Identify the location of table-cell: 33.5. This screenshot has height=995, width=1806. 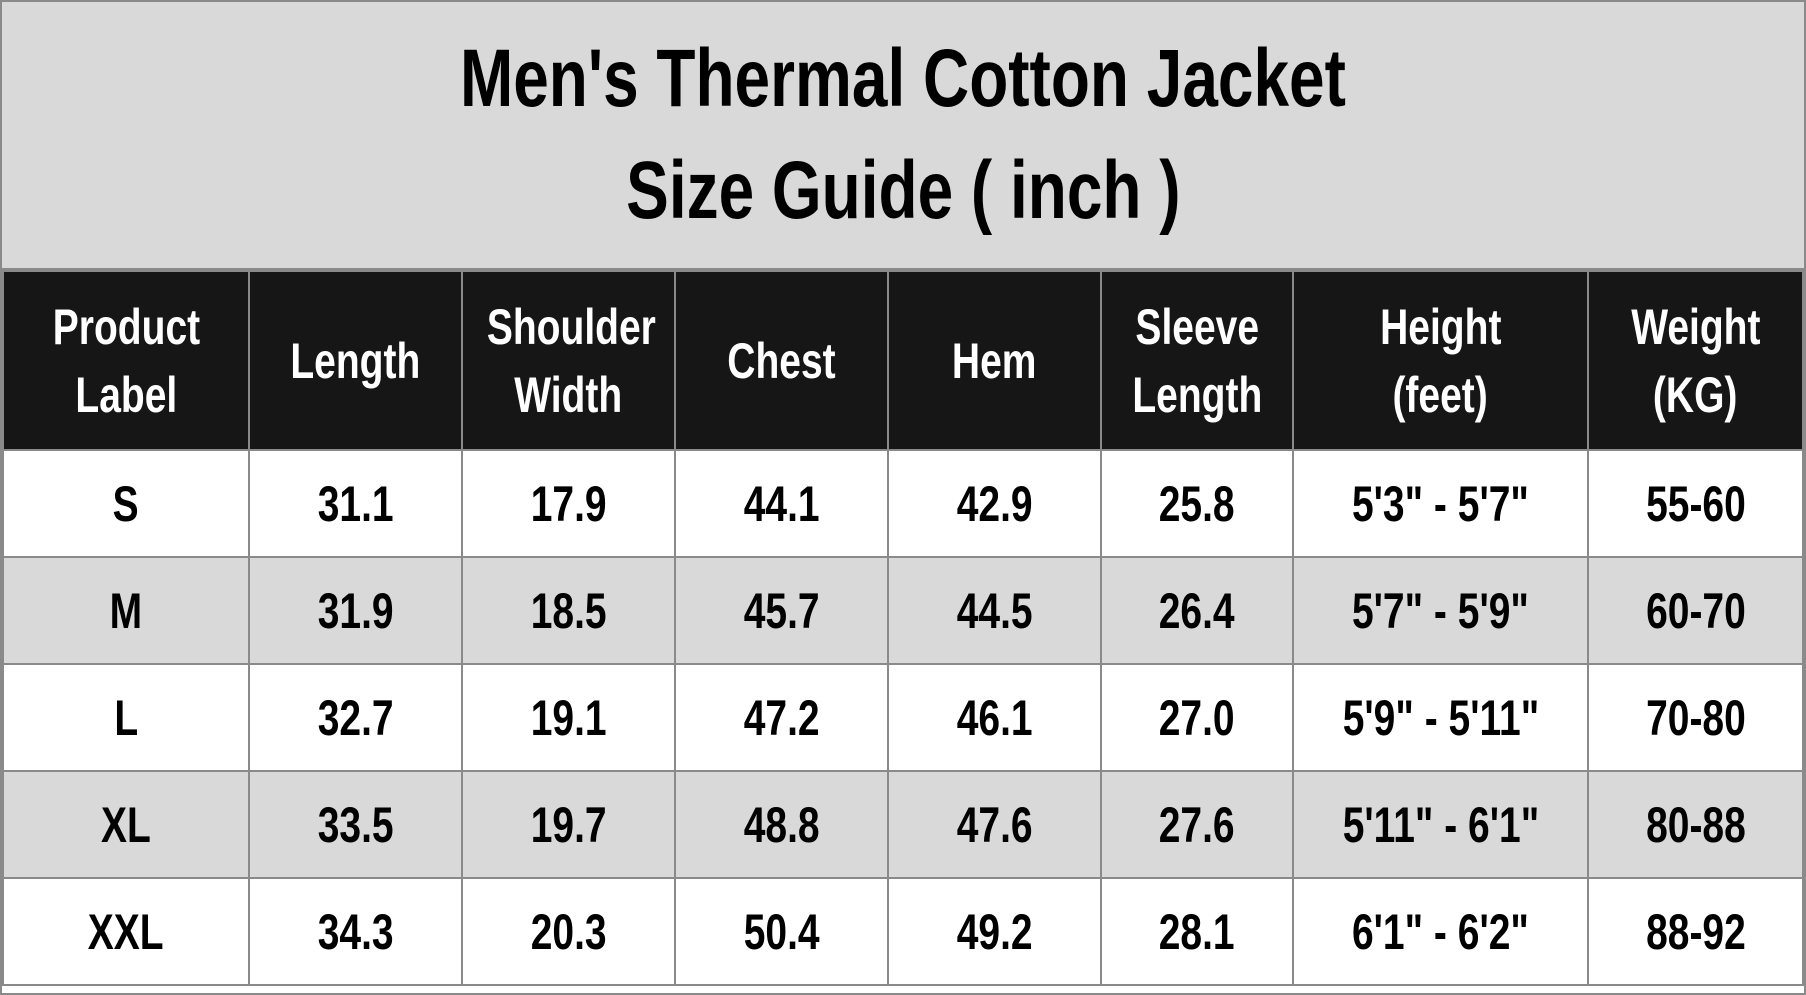
(355, 824).